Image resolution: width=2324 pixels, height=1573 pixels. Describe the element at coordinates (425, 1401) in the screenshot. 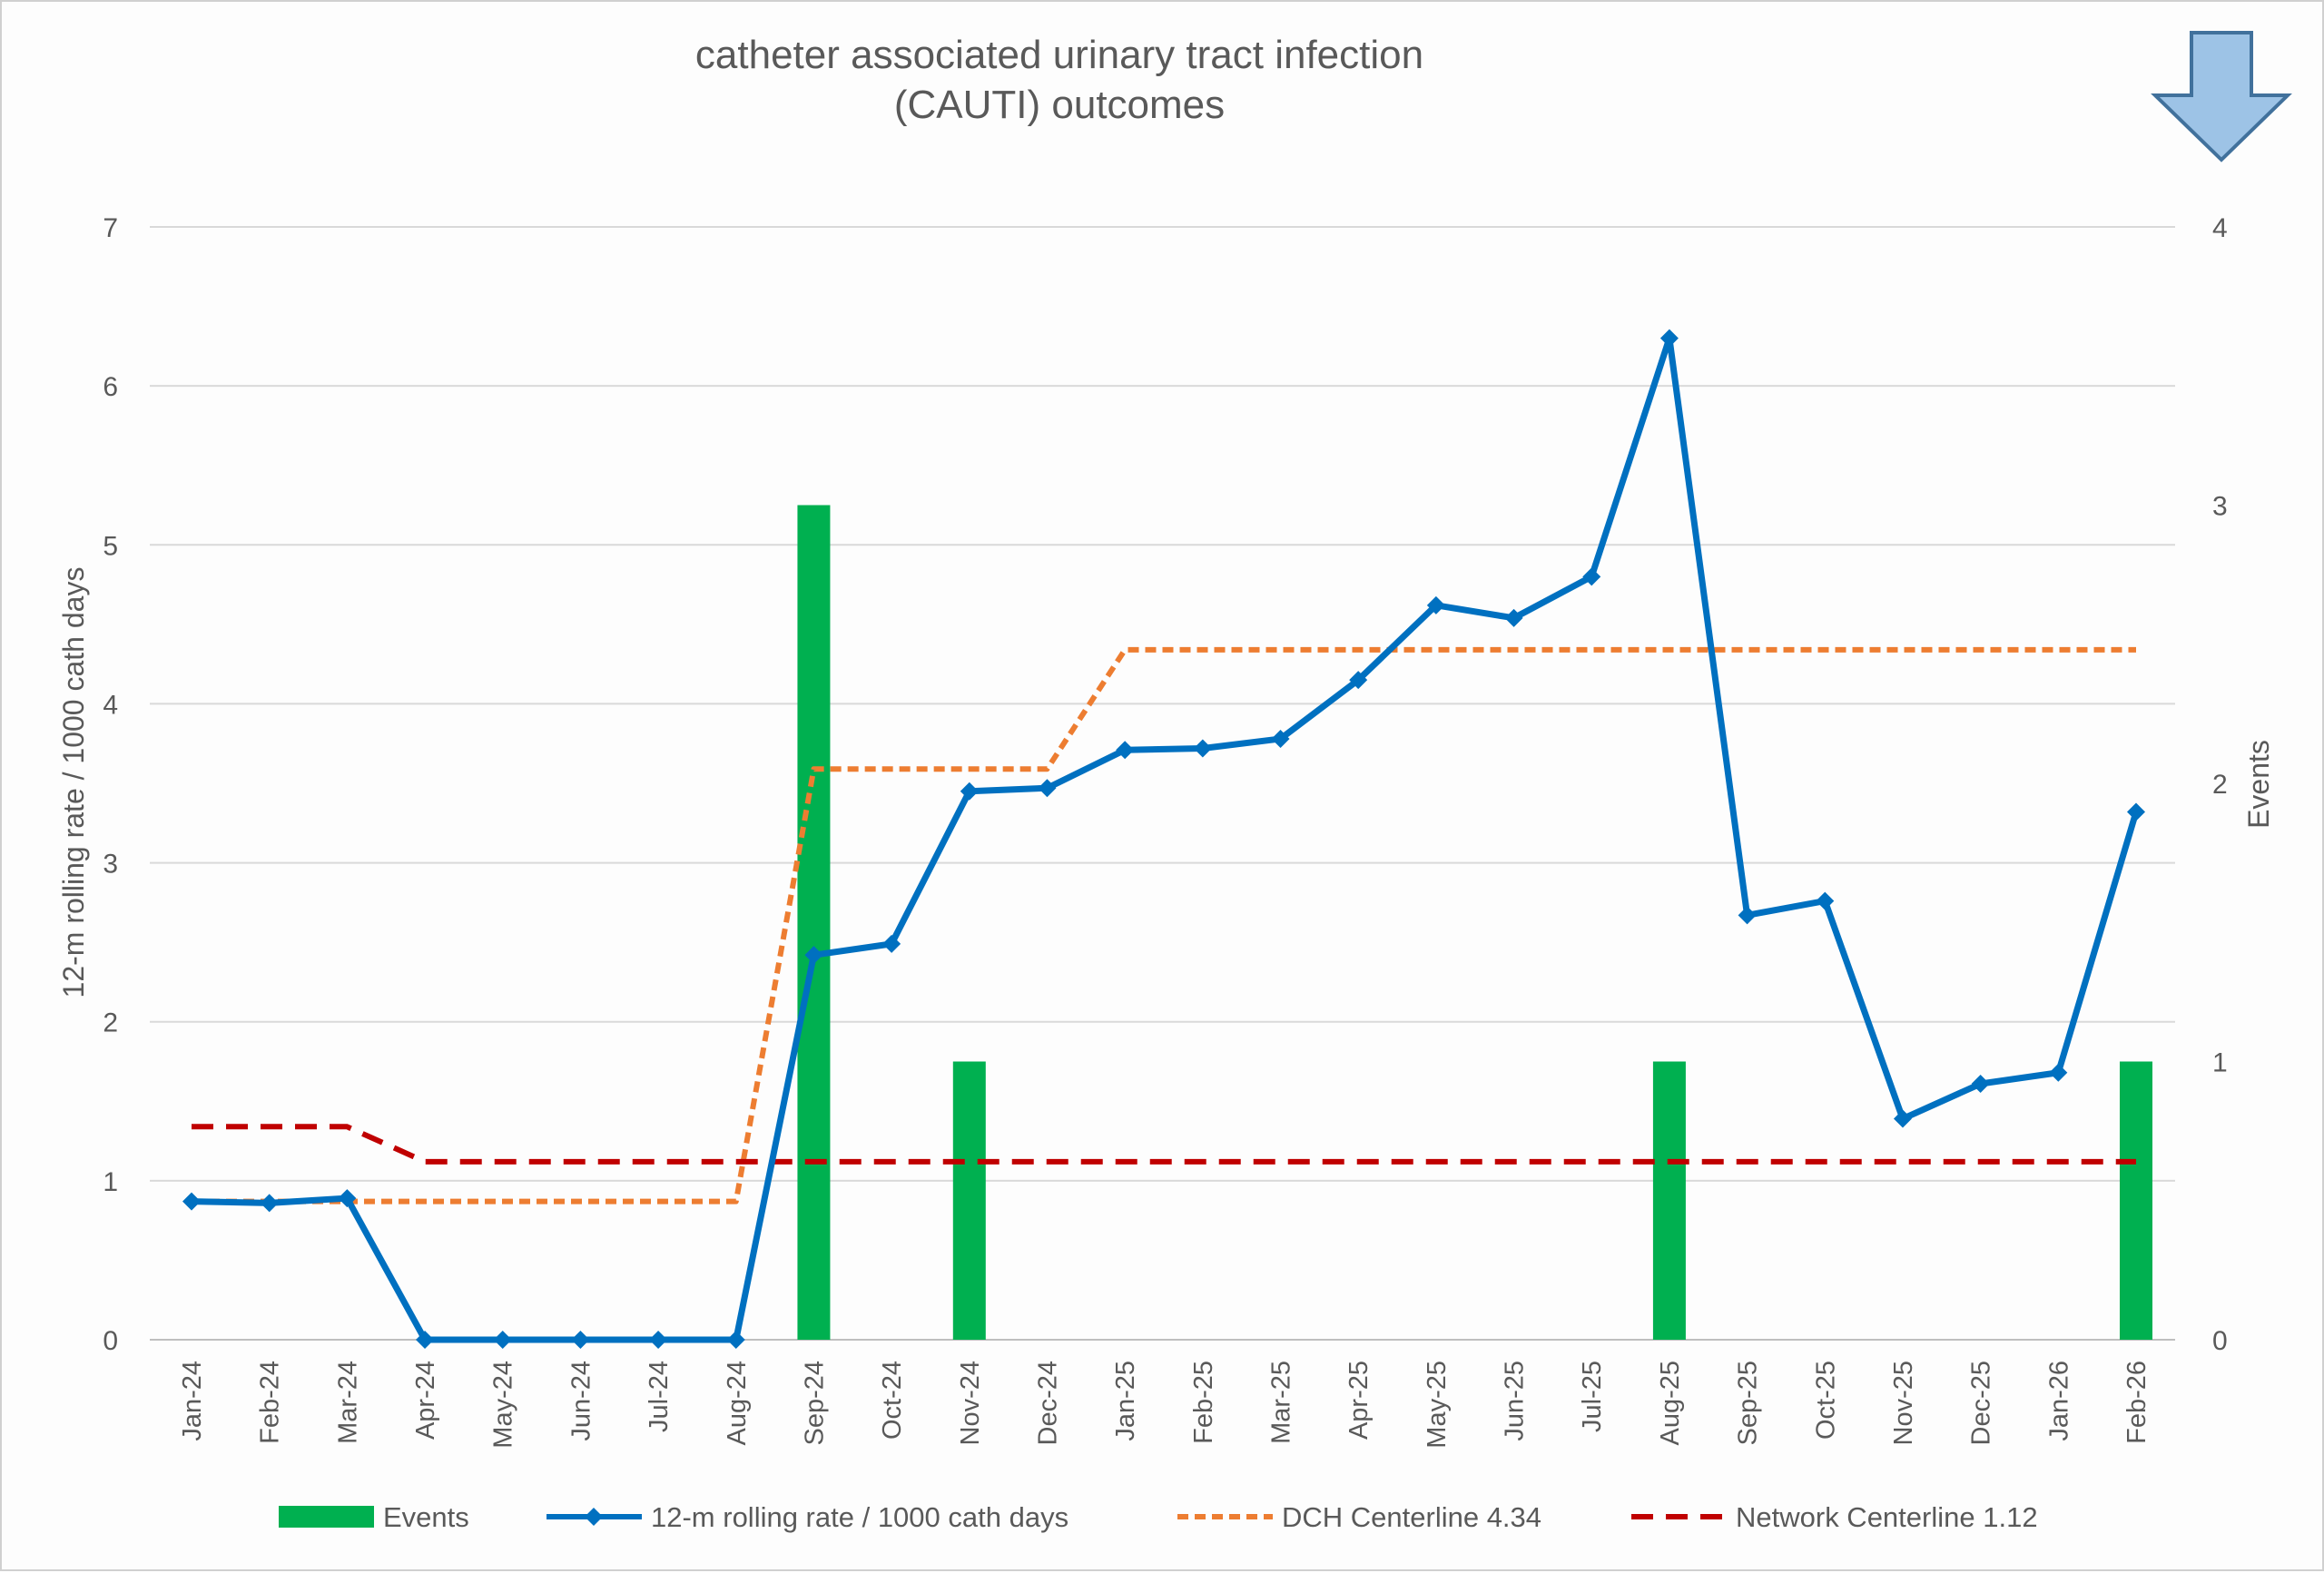

I see `x-tick-label: Apr-24` at that location.